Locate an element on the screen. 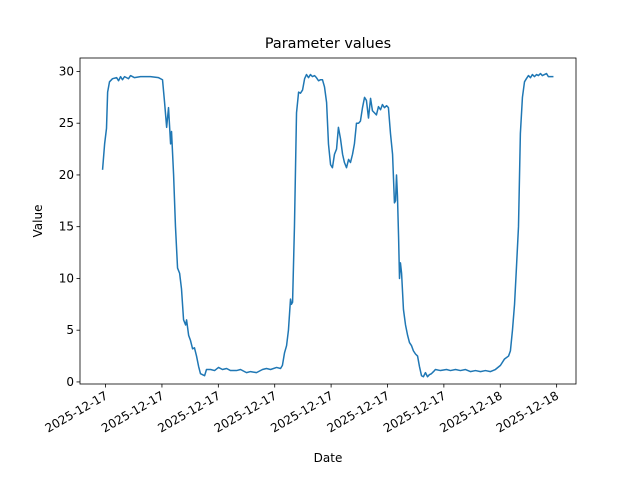 Image resolution: width=640 pixels, height=480 pixels. x-axis-label: Date is located at coordinates (328, 458).